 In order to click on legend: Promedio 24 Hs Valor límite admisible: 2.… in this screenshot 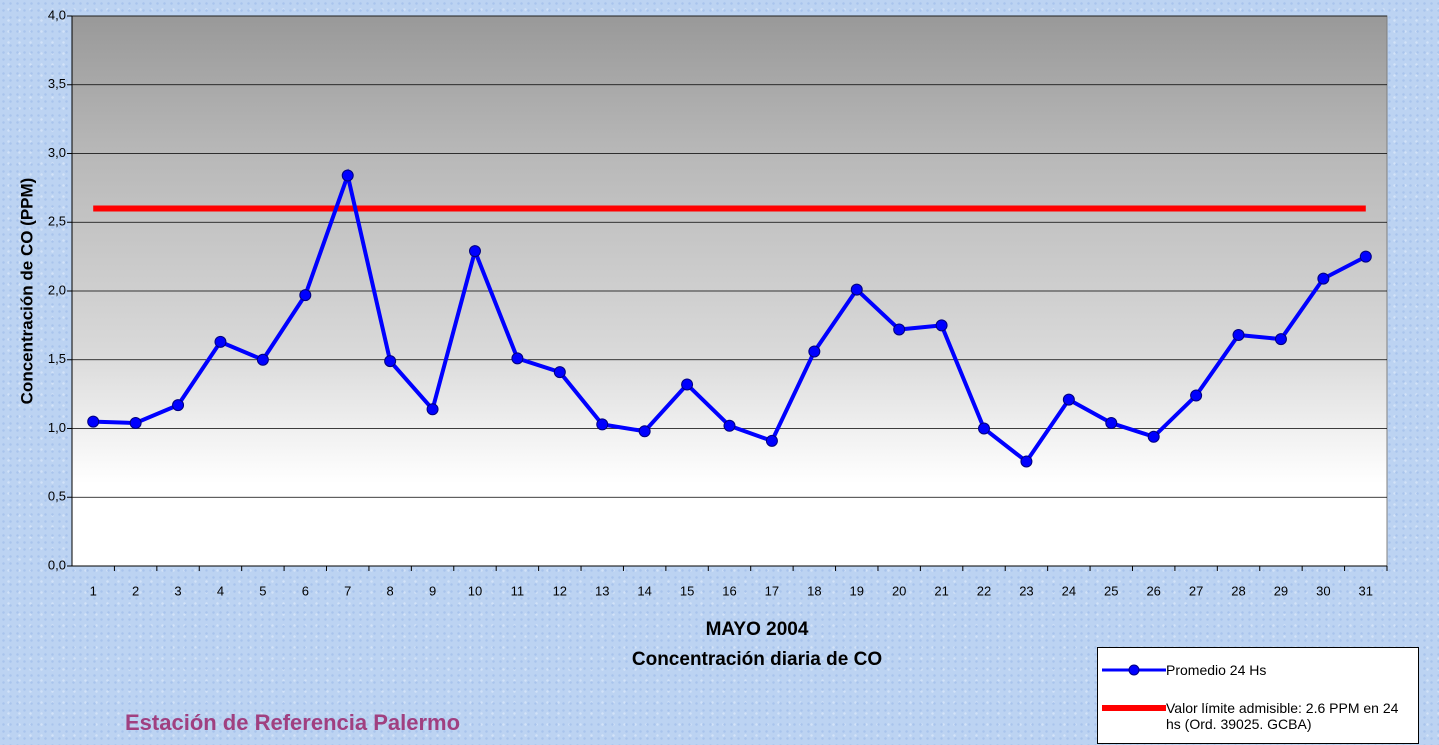, I will do `click(1258, 695)`.